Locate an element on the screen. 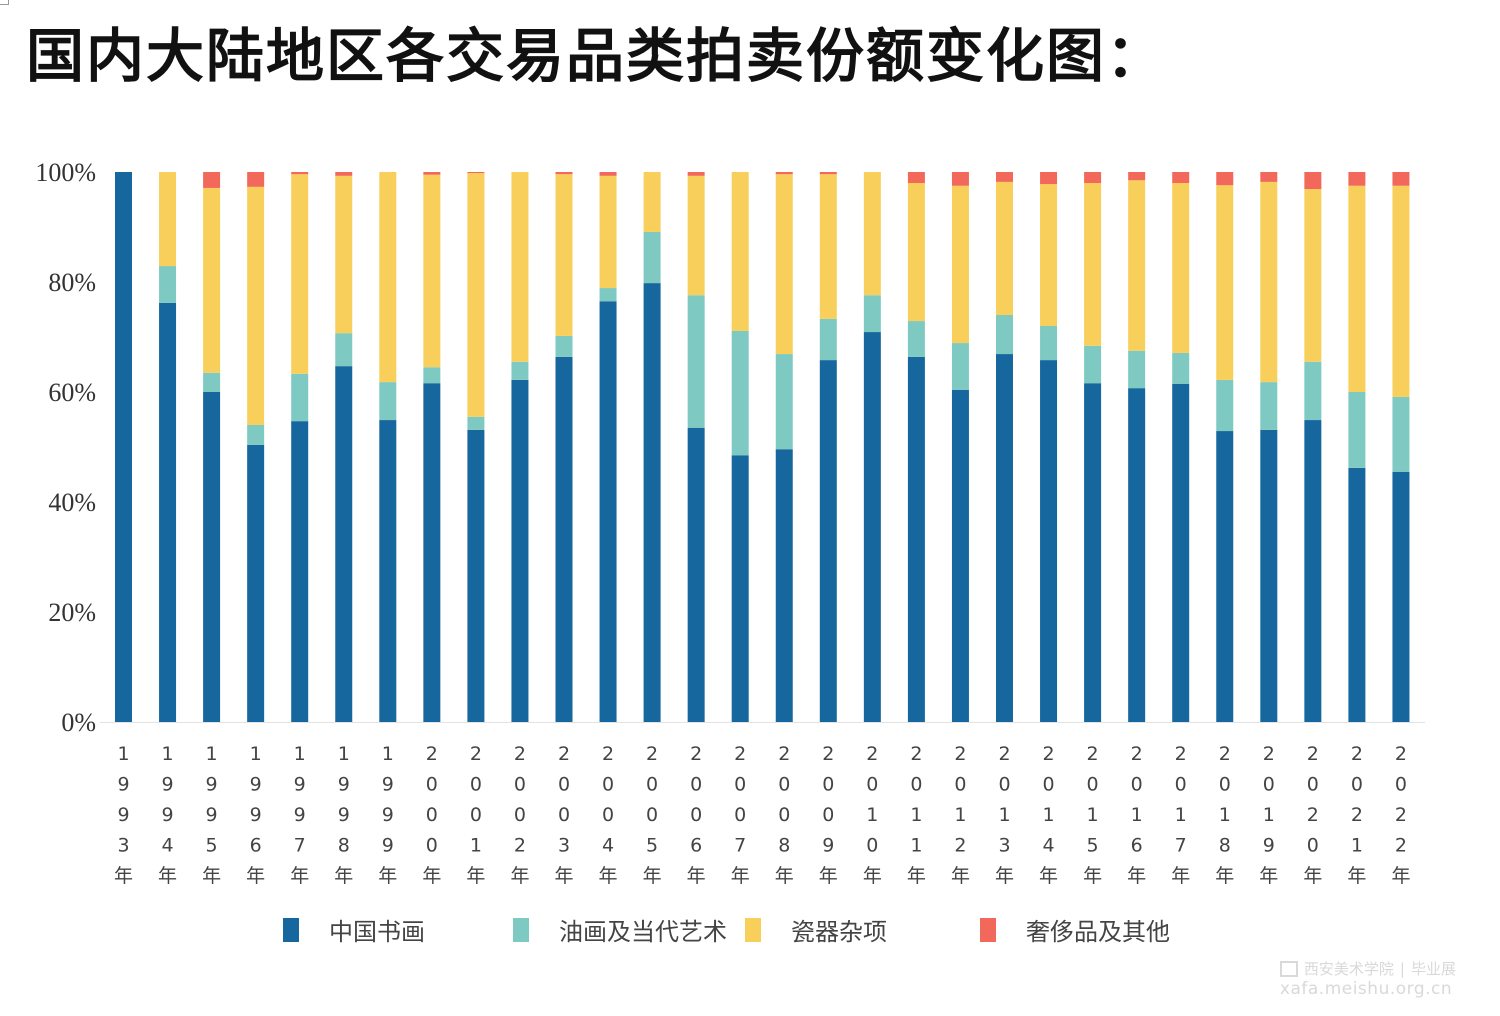 The image size is (1500, 1016). watermark: 西安美术学院 | 毕业展 xafa.meishu.org.cn is located at coordinates (1367, 978).